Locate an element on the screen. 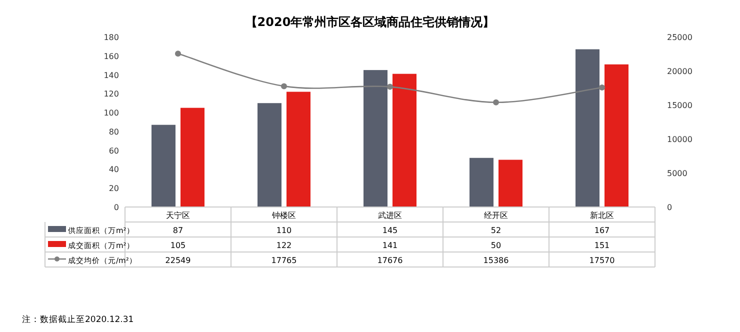 The height and width of the screenshot is (332, 740). data-label: 22549 is located at coordinates (178, 260).